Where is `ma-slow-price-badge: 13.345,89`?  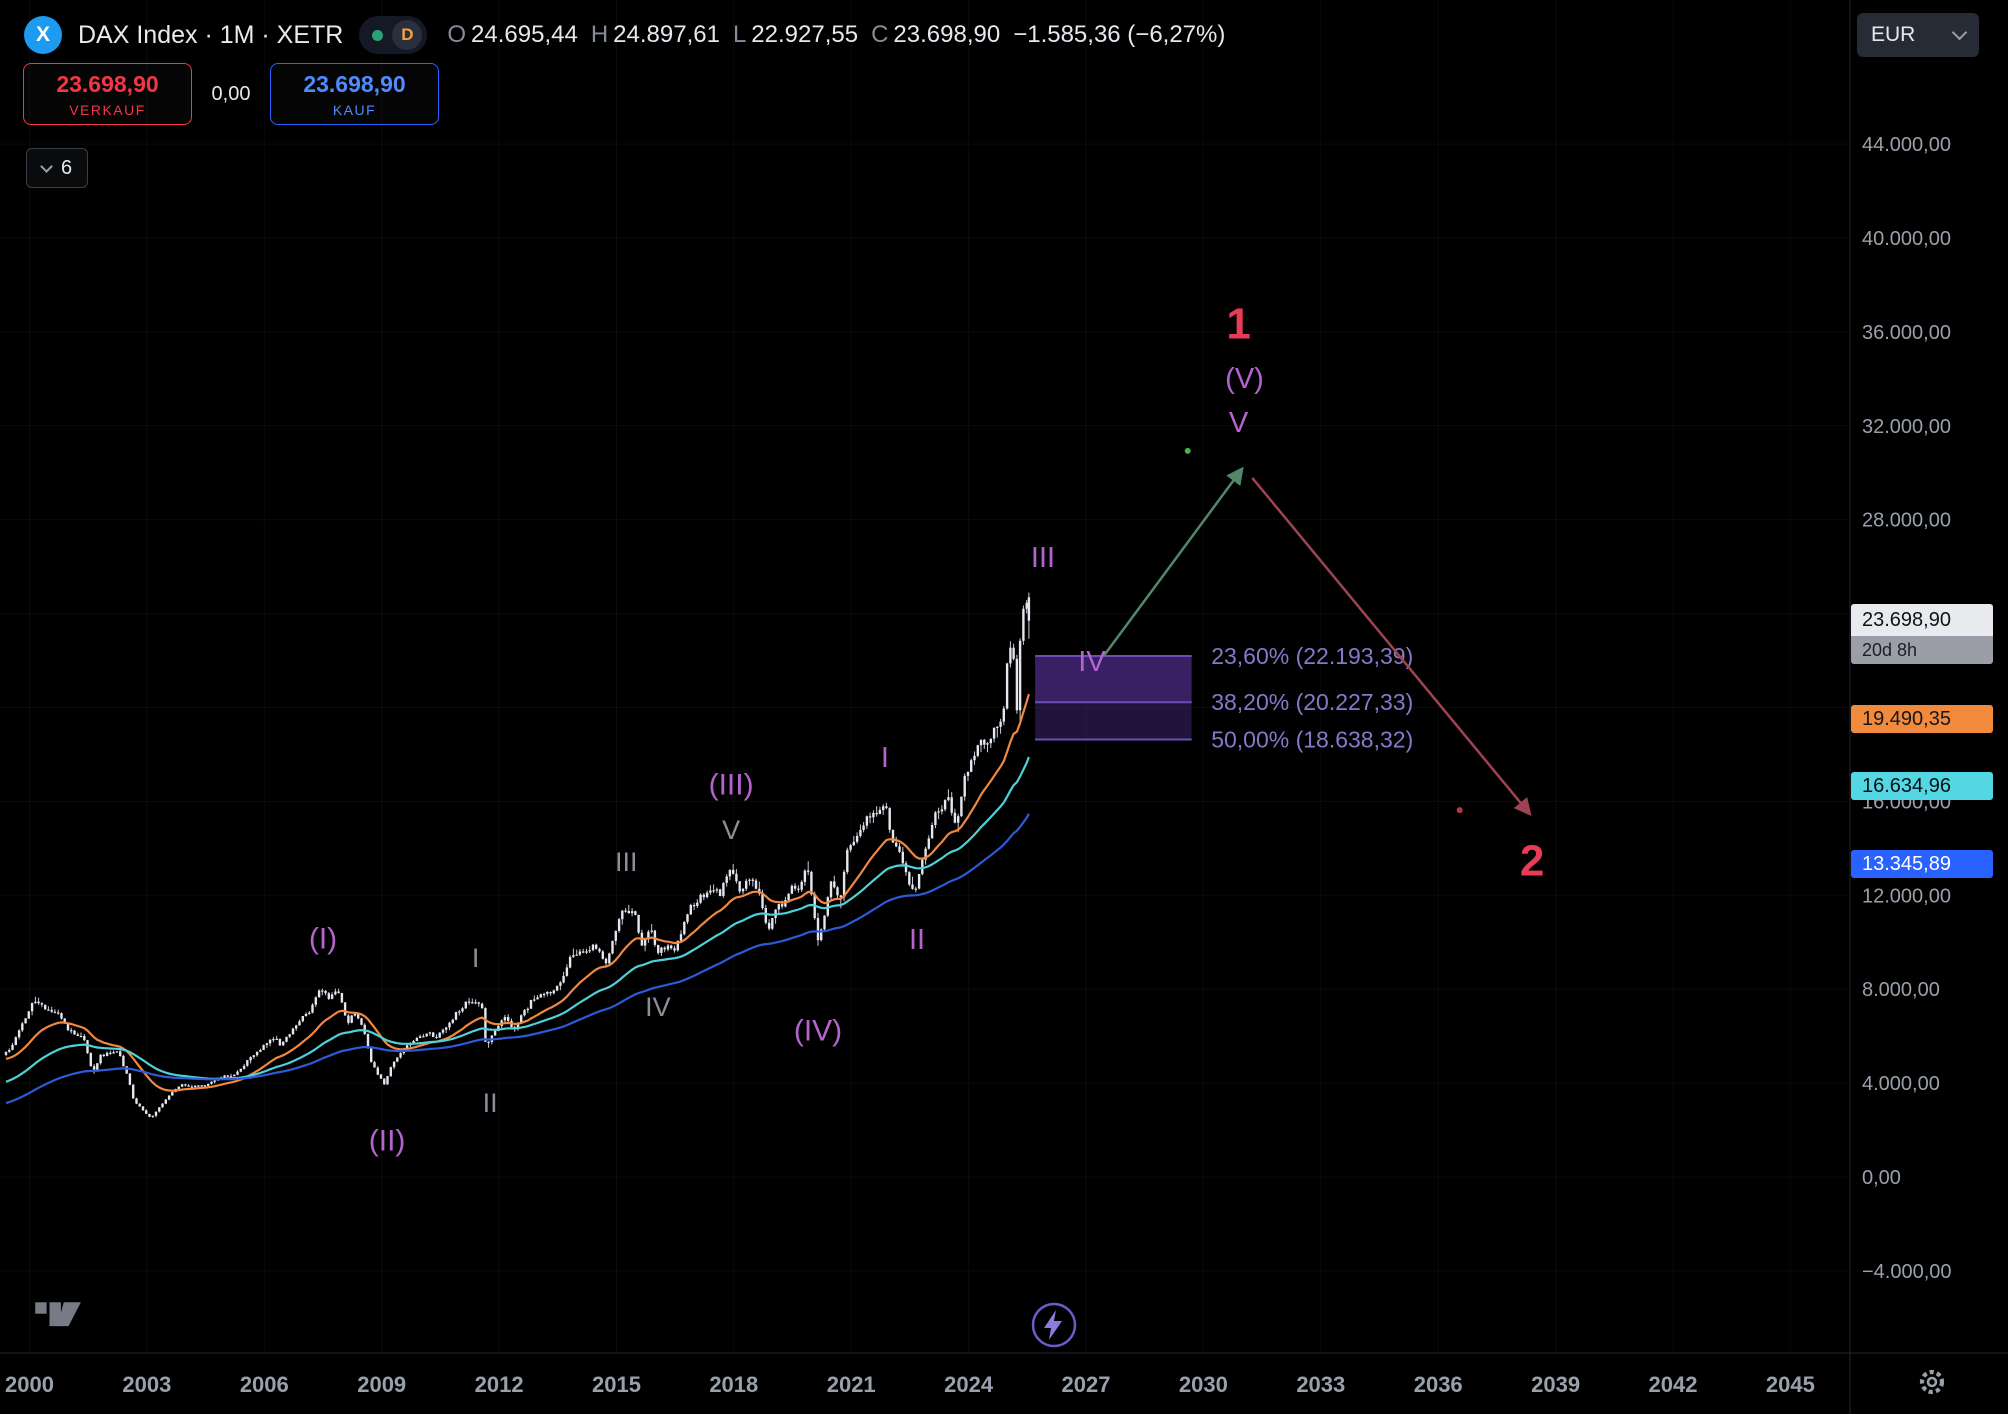
ma-slow-price-badge: 13.345,89 is located at coordinates (1922, 863).